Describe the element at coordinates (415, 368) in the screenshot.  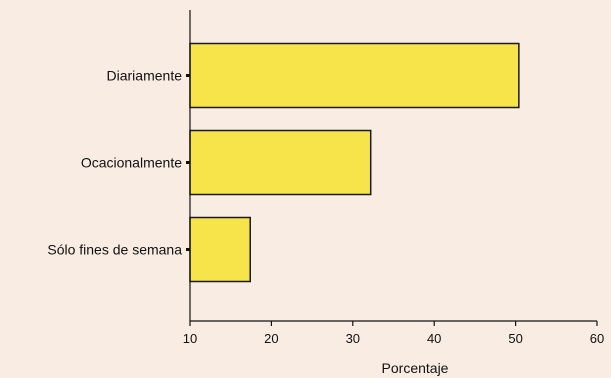
I see `x-axis-title: Porcentaje` at that location.